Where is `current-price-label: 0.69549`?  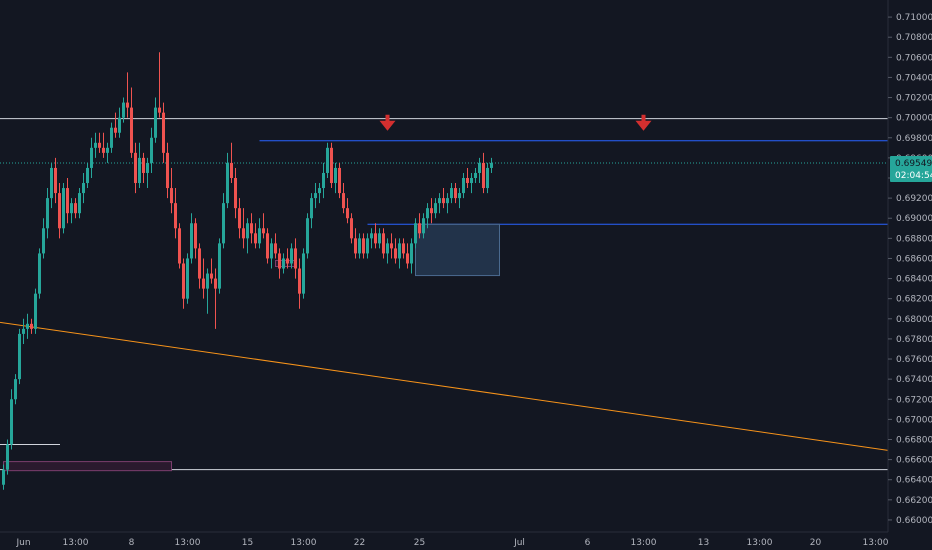 current-price-label: 0.69549 is located at coordinates (913, 164).